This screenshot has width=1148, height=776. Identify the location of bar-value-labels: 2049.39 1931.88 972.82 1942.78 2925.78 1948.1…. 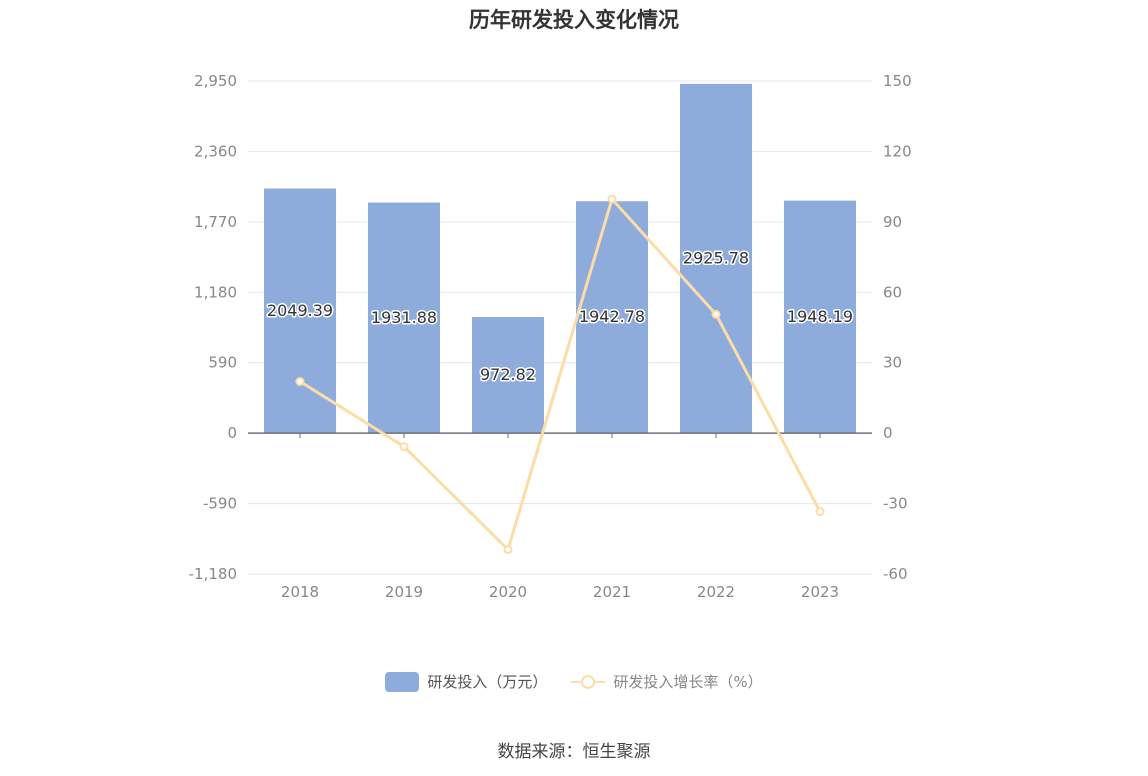
(559, 316).